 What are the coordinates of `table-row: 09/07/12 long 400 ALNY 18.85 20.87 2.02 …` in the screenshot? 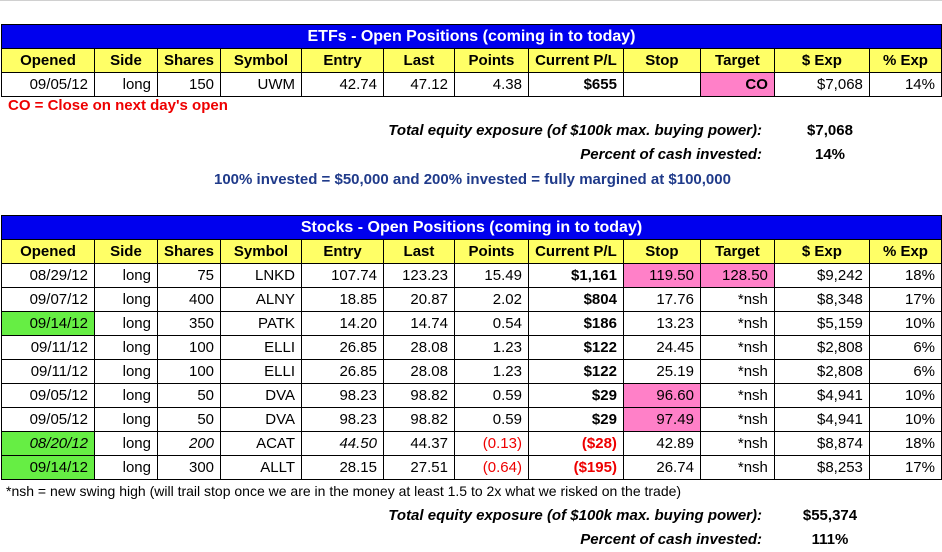 It's located at (471, 299).